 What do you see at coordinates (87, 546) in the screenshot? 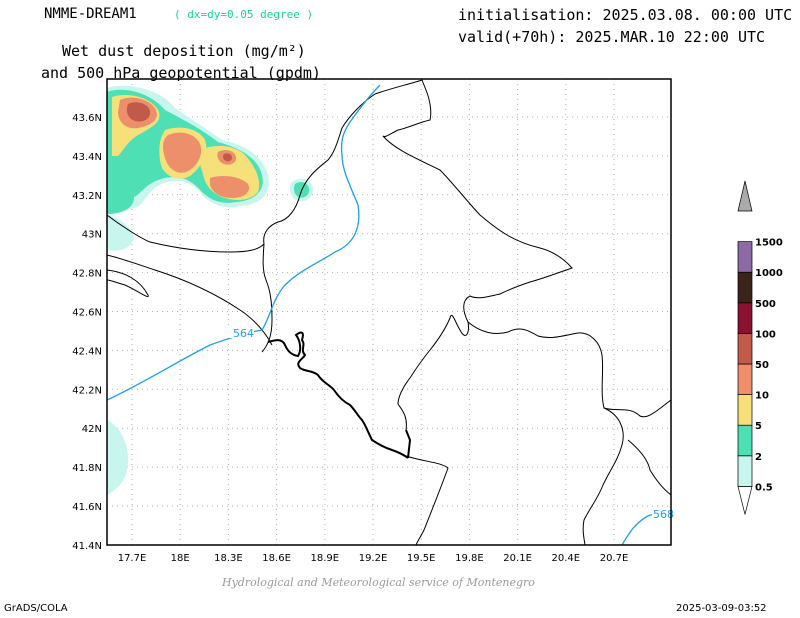
I see `lat-tick-label: 41.4N` at bounding box center [87, 546].